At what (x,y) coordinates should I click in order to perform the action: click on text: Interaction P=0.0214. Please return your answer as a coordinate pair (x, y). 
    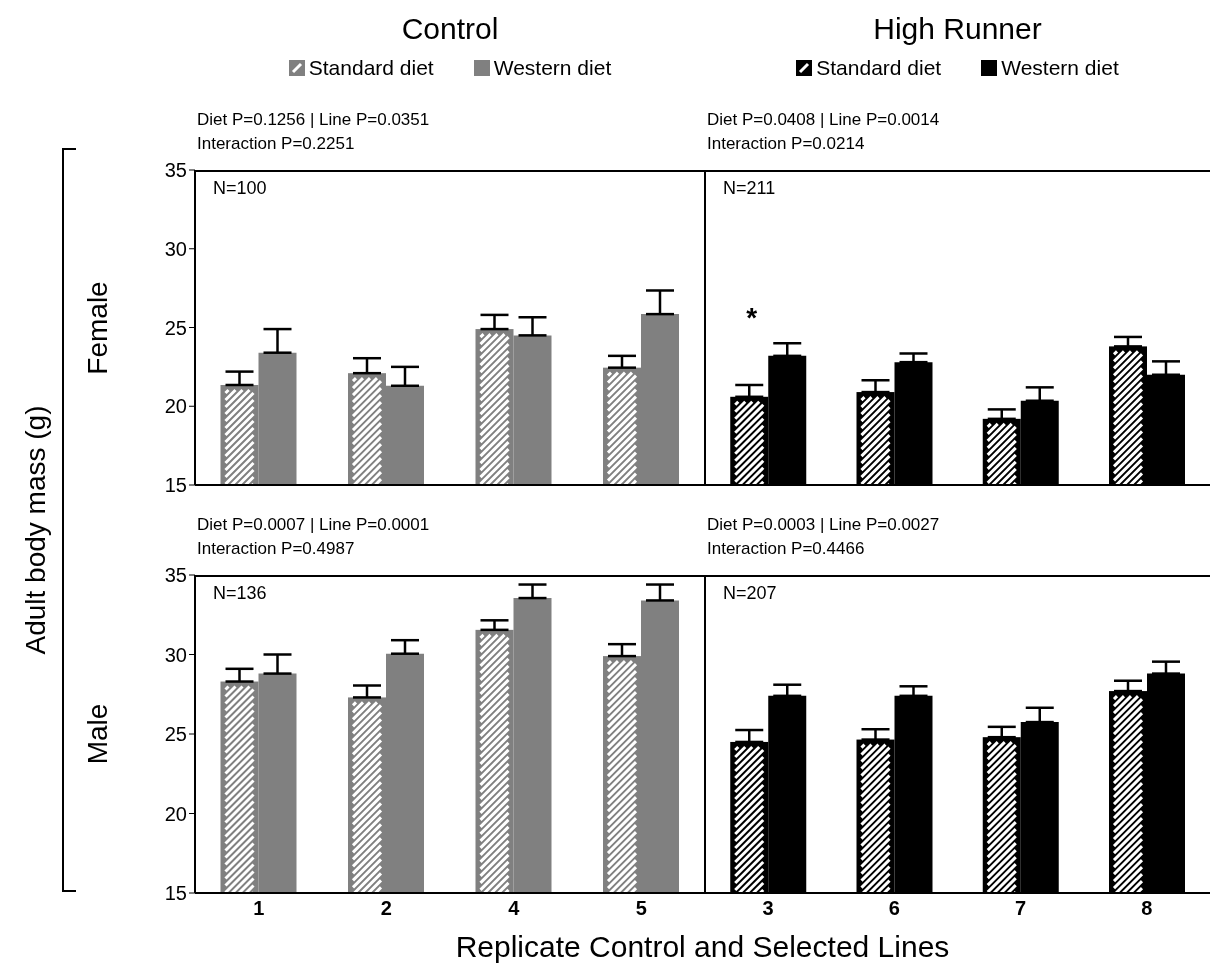
    Looking at the image, I should click on (786, 144).